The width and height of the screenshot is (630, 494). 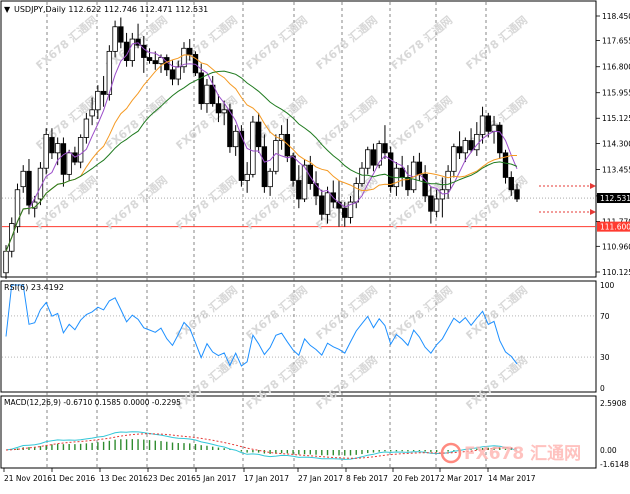 I want to click on macd-axis-label: -1.6148, so click(x=614, y=464).